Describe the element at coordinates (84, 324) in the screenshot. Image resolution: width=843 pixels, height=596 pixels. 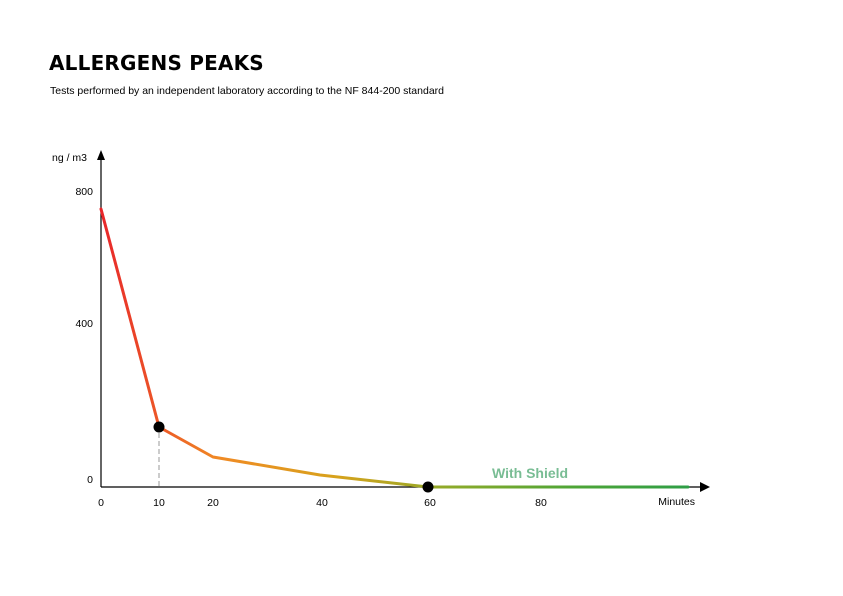
I see `y-tick-label: 400` at that location.